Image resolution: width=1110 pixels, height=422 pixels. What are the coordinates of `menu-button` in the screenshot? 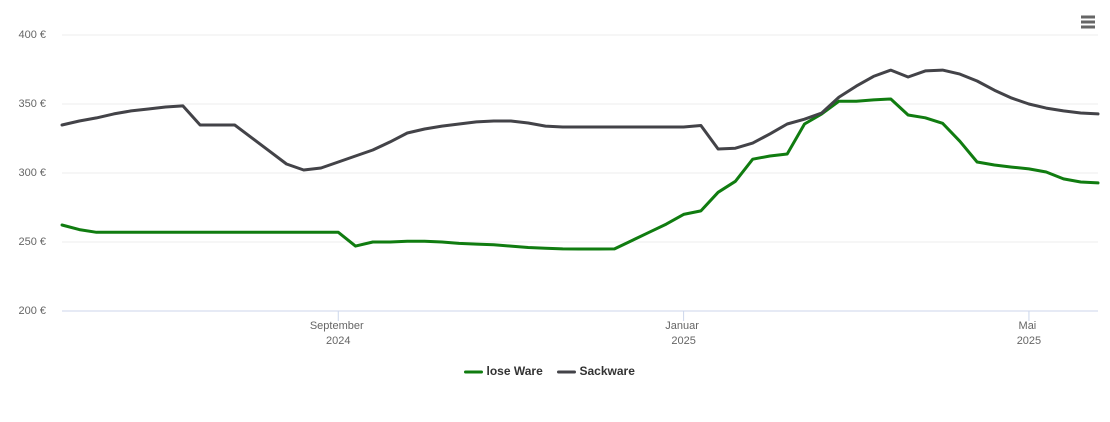 It's located at (1088, 23).